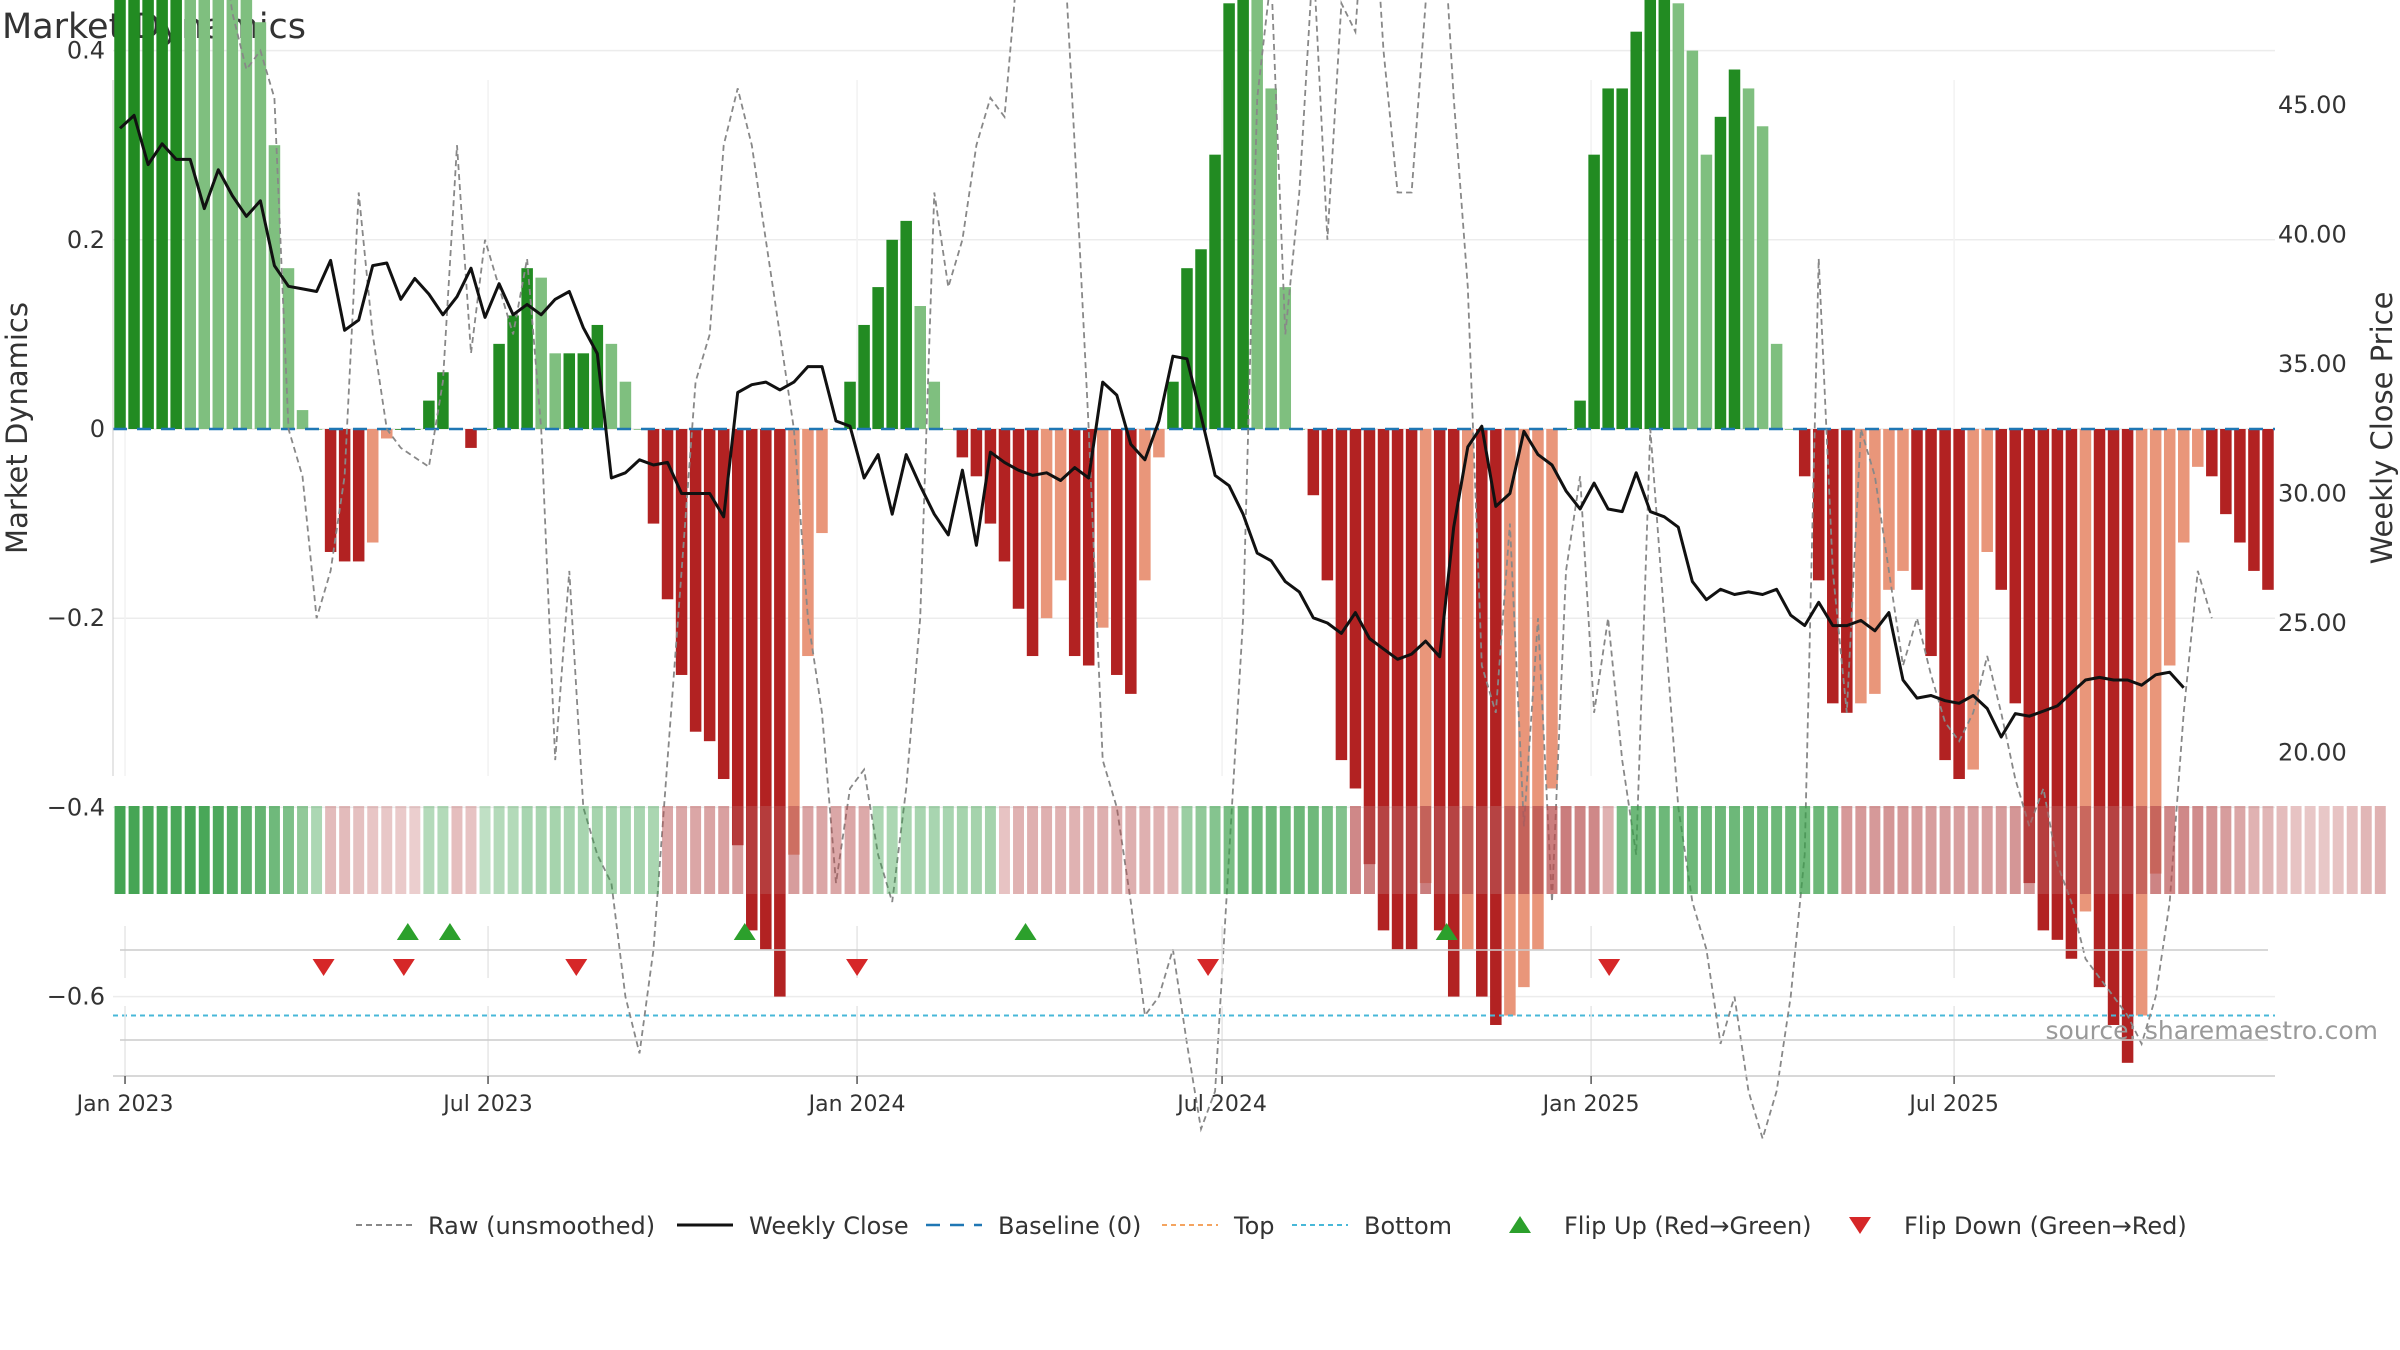  What do you see at coordinates (76, 524) in the screenshot?
I see `left-axis-ticks: 0.60.40.20−0.2−0.4−0.6` at bounding box center [76, 524].